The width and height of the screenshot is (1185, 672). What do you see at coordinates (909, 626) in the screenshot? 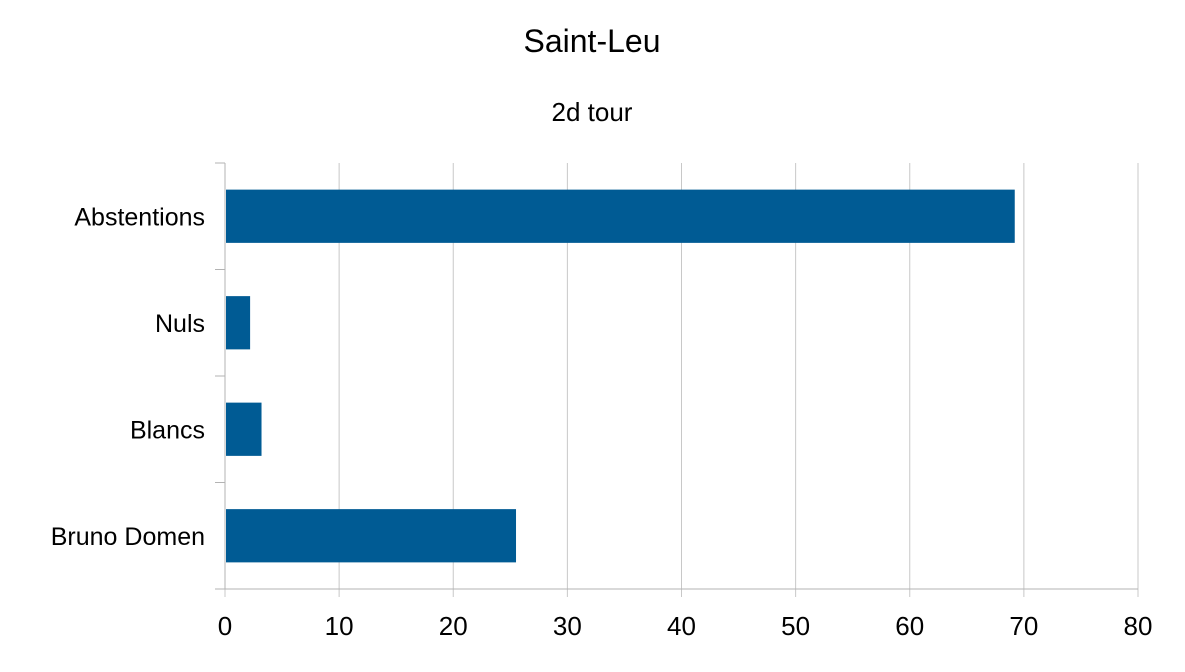
I see `x-tick-label-60: 60` at bounding box center [909, 626].